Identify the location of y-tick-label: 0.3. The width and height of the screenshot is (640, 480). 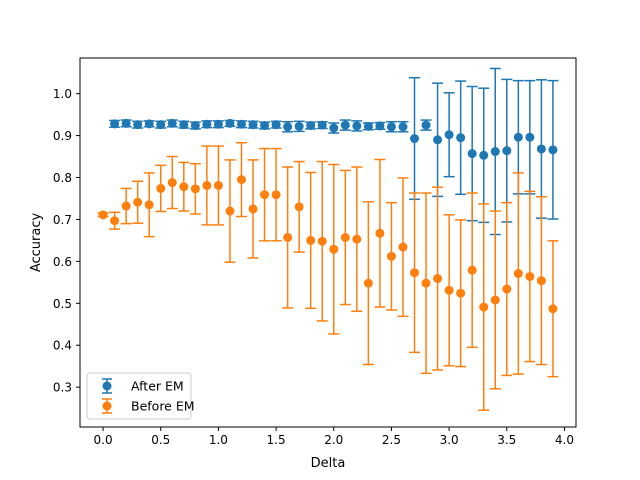
(62, 388).